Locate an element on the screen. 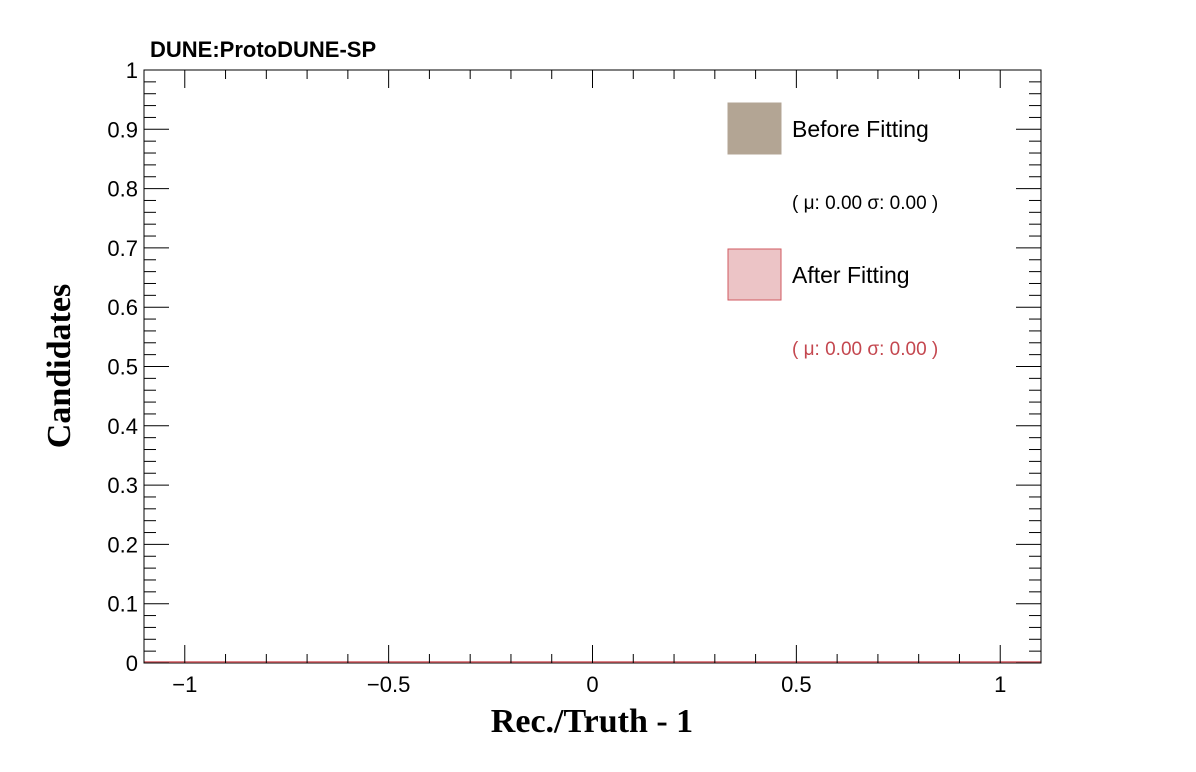 This screenshot has width=1196, height=772. y-tick-labels: 0 0.1 0.2 0.3 0.4 0.5 0.6 0.7 0.8 0.9 1 is located at coordinates (122, 367).